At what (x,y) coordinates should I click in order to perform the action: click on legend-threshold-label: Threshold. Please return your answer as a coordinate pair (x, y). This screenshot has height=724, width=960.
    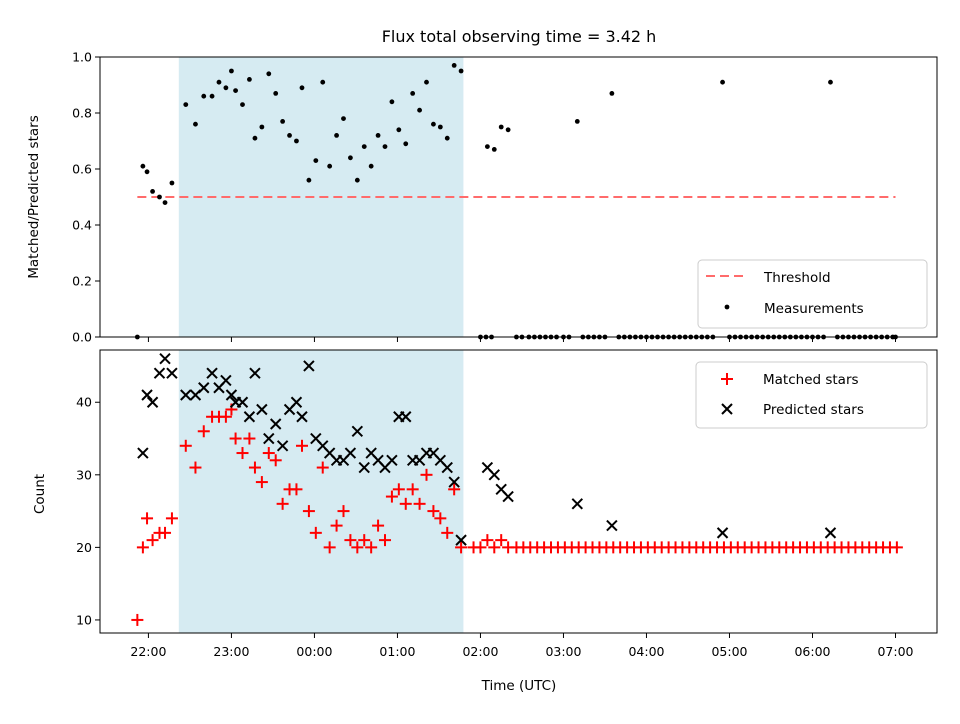
    Looking at the image, I should click on (797, 278).